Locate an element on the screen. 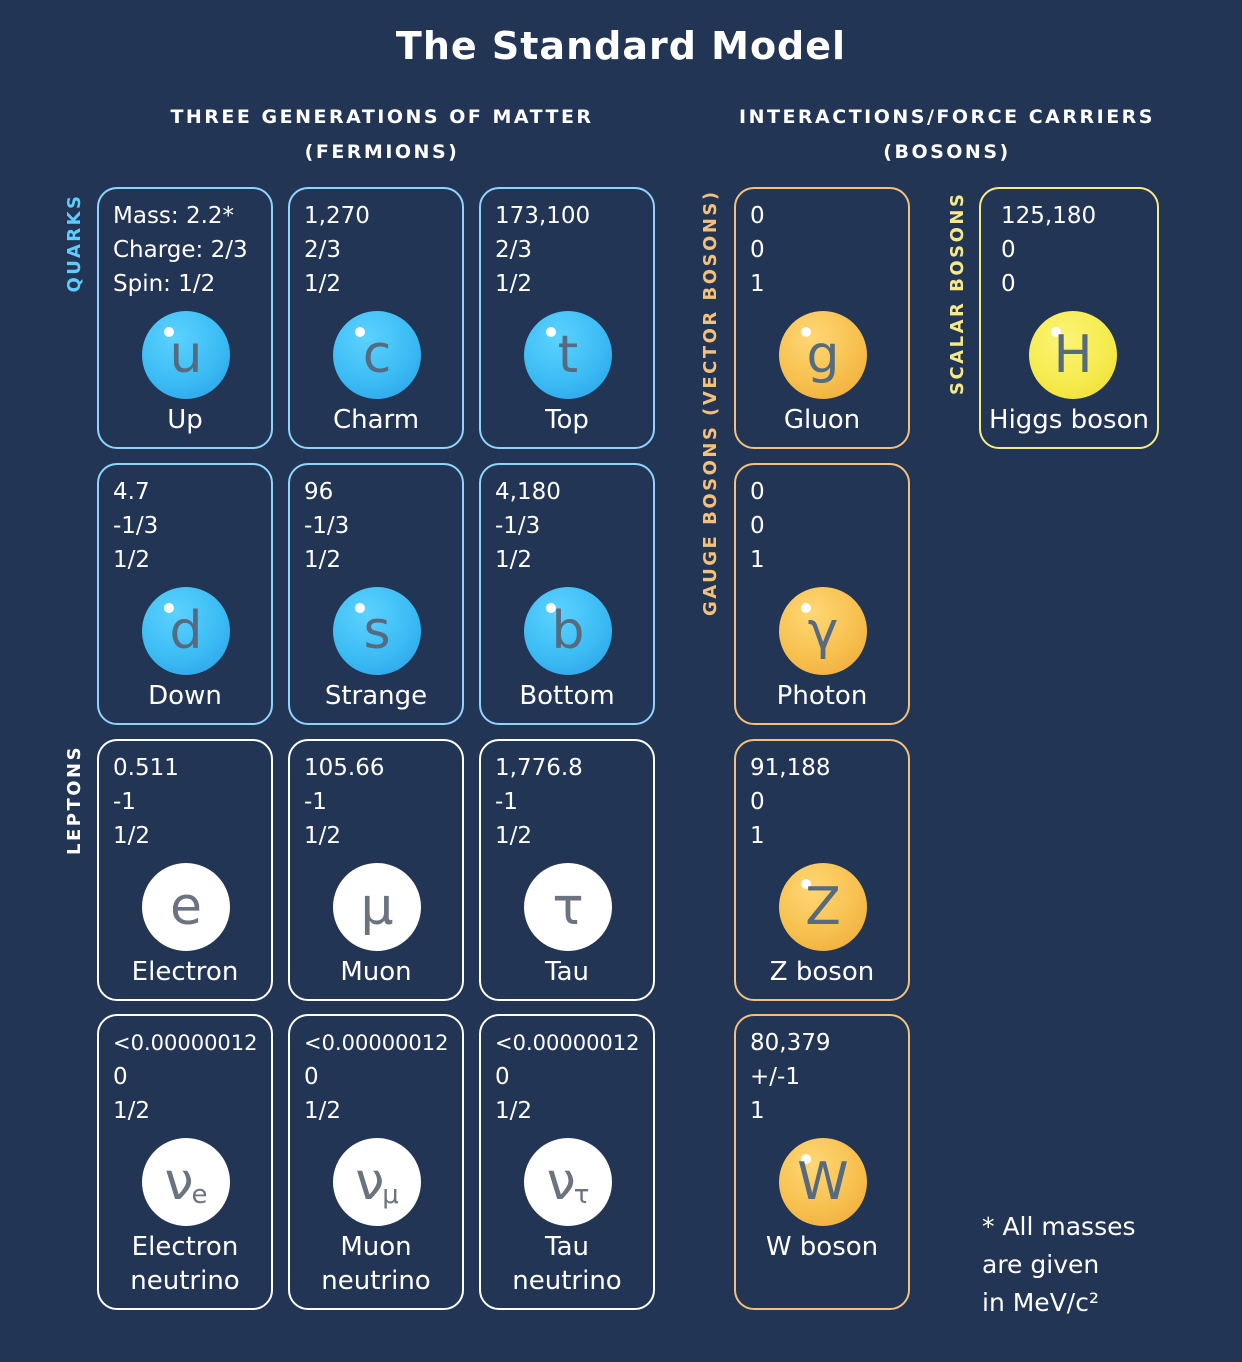 This screenshot has width=1242, height=1362. particle-symbol: s is located at coordinates (377, 631).